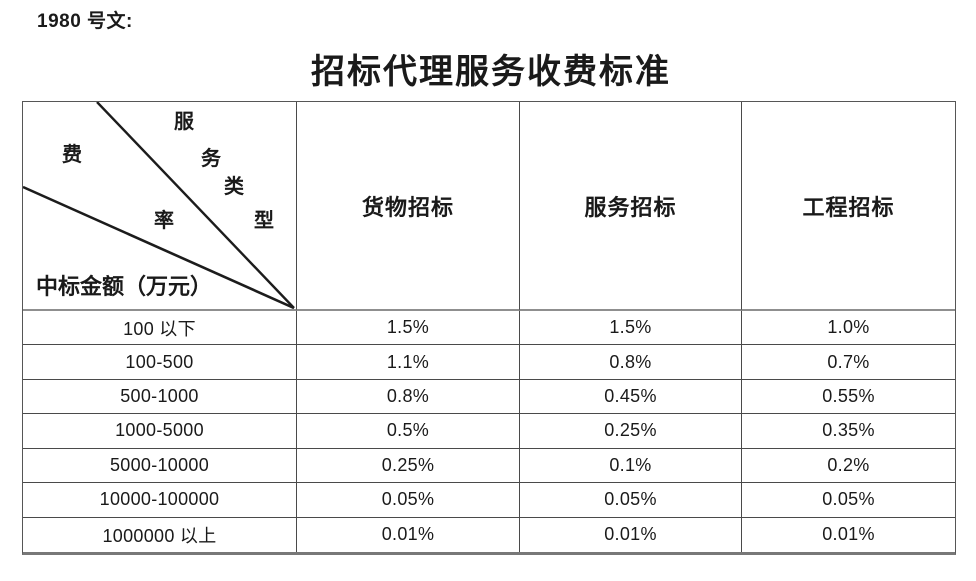 Image resolution: width=976 pixels, height=581 pixels. Describe the element at coordinates (160, 466) in the screenshot. I see `row-amount: 5000-10000` at that location.